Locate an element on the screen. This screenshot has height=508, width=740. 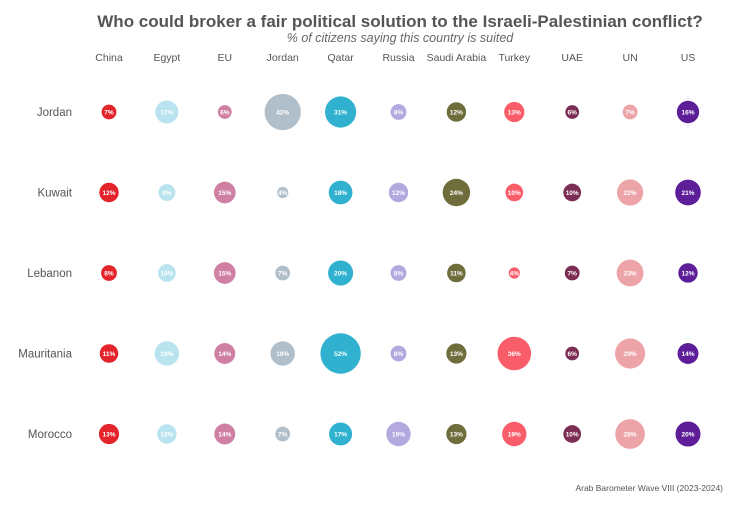
bubble-morocco-egypt-label: 12% is located at coordinates (166, 434).